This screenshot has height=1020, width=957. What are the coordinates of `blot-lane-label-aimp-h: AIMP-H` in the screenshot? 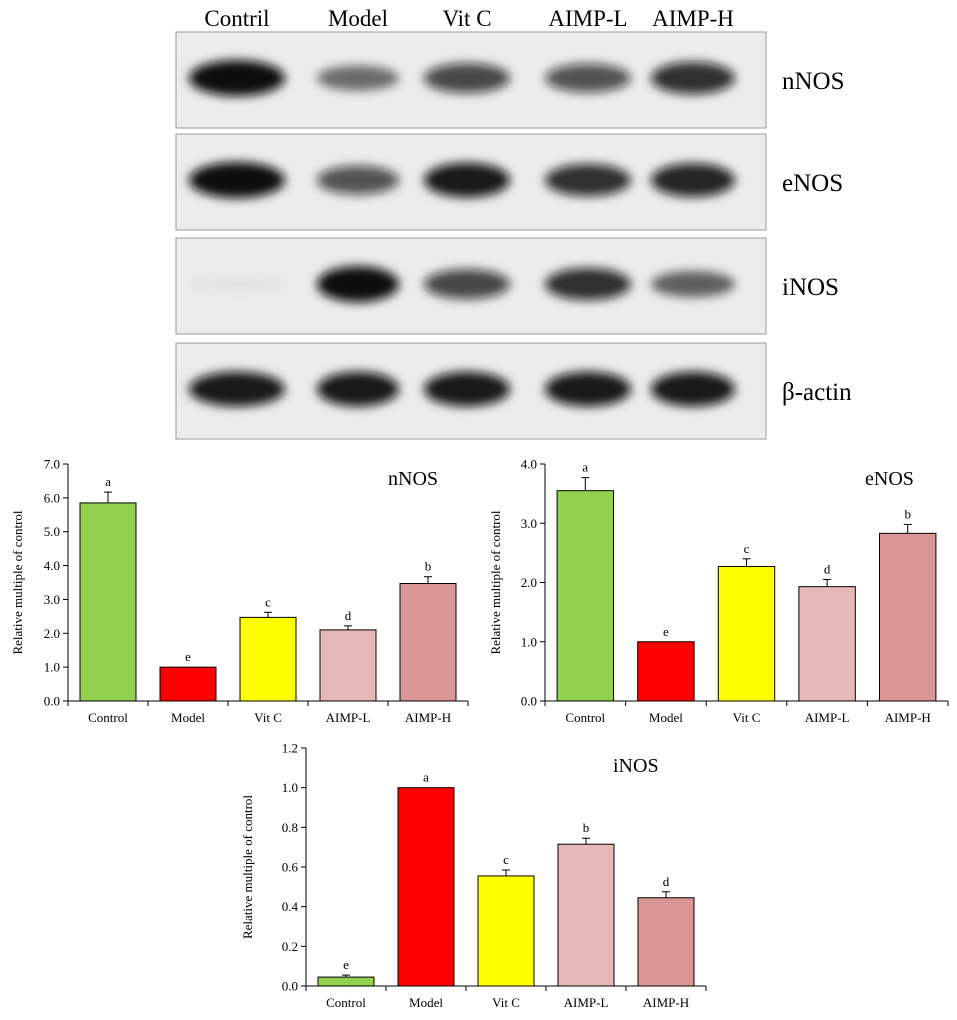 It's located at (693, 18).